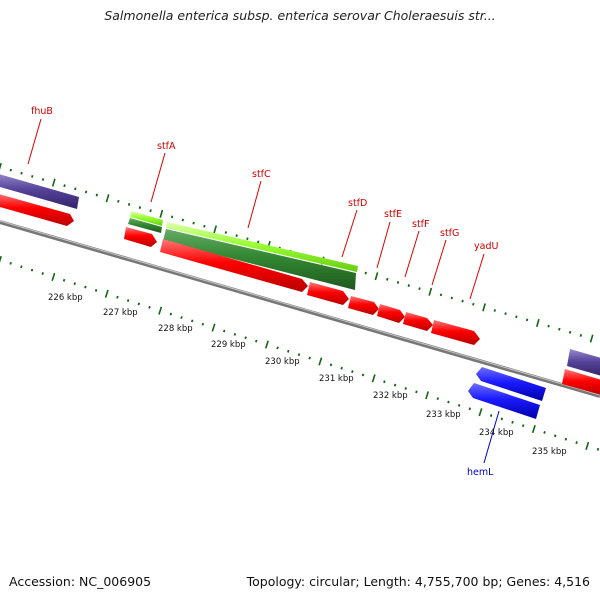 The image size is (600, 600). What do you see at coordinates (443, 415) in the screenshot?
I see `ruler-label-233: 233 kbp` at bounding box center [443, 415].